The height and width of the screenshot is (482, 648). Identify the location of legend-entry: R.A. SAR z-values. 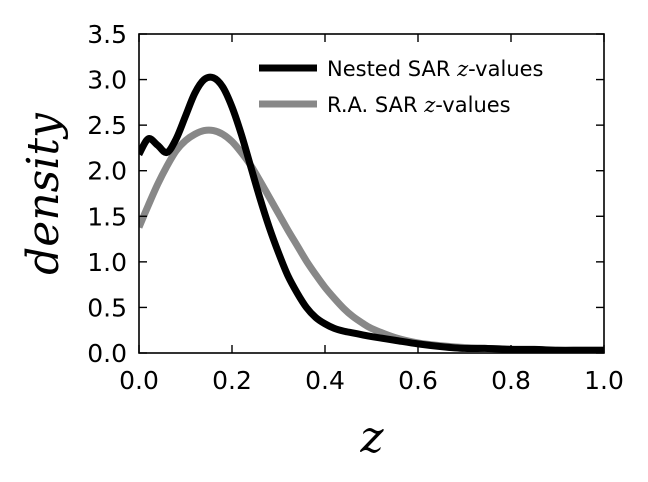
(385, 105).